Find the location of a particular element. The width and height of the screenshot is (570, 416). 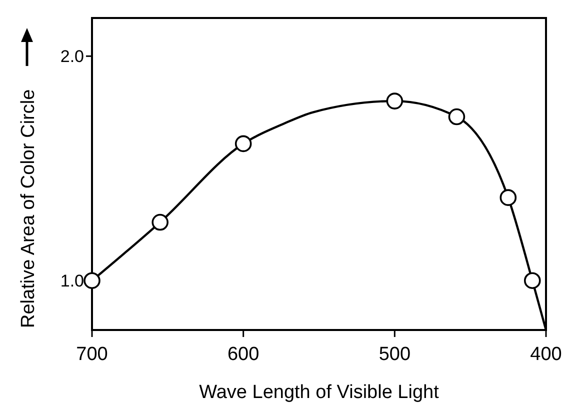

y-tick-label: 2.0 is located at coordinates (72, 56).